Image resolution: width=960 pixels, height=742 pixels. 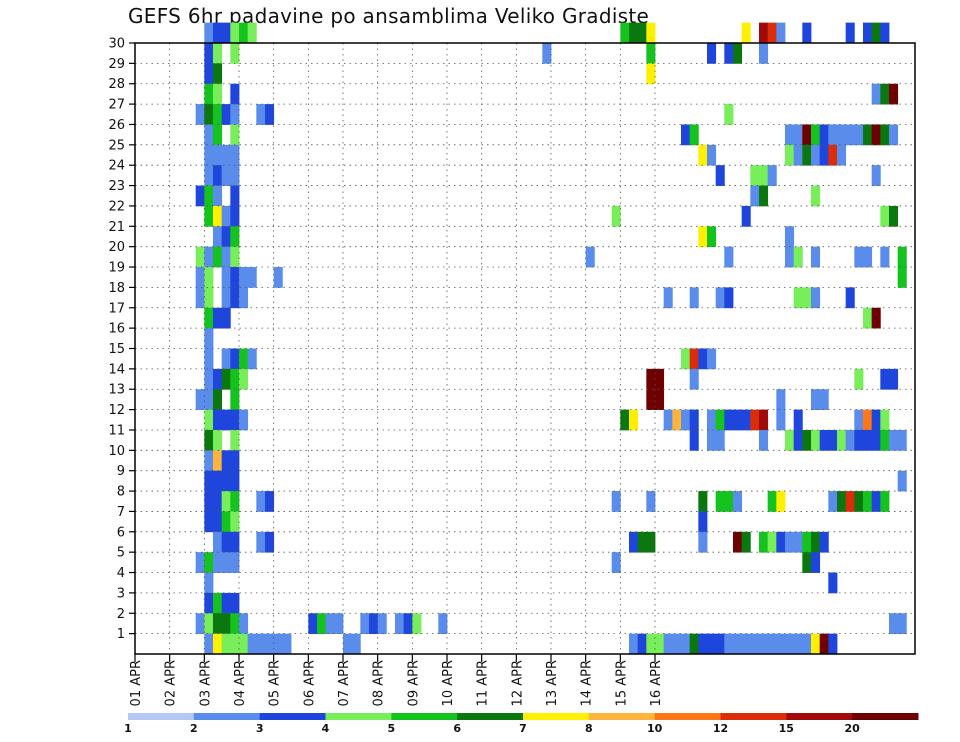 I want to click on y-tick-label: 11, so click(x=116, y=430).